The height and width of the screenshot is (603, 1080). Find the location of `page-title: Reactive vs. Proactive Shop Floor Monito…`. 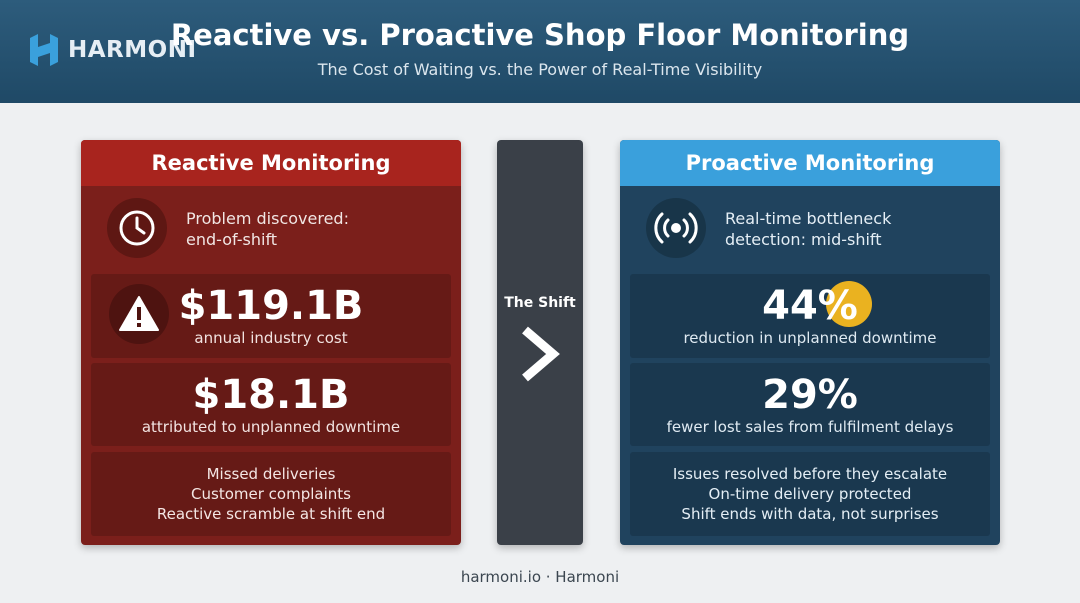

page-title: Reactive vs. Proactive Shop Floor Monito… is located at coordinates (540, 35).